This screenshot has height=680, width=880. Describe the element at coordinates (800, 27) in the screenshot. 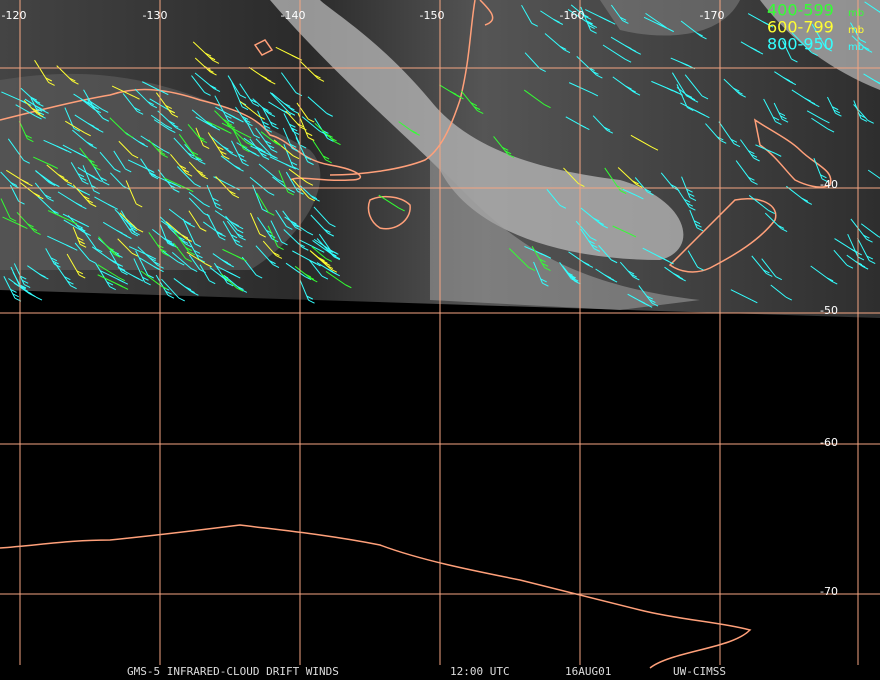

I see `legend-range: 600-799` at that location.